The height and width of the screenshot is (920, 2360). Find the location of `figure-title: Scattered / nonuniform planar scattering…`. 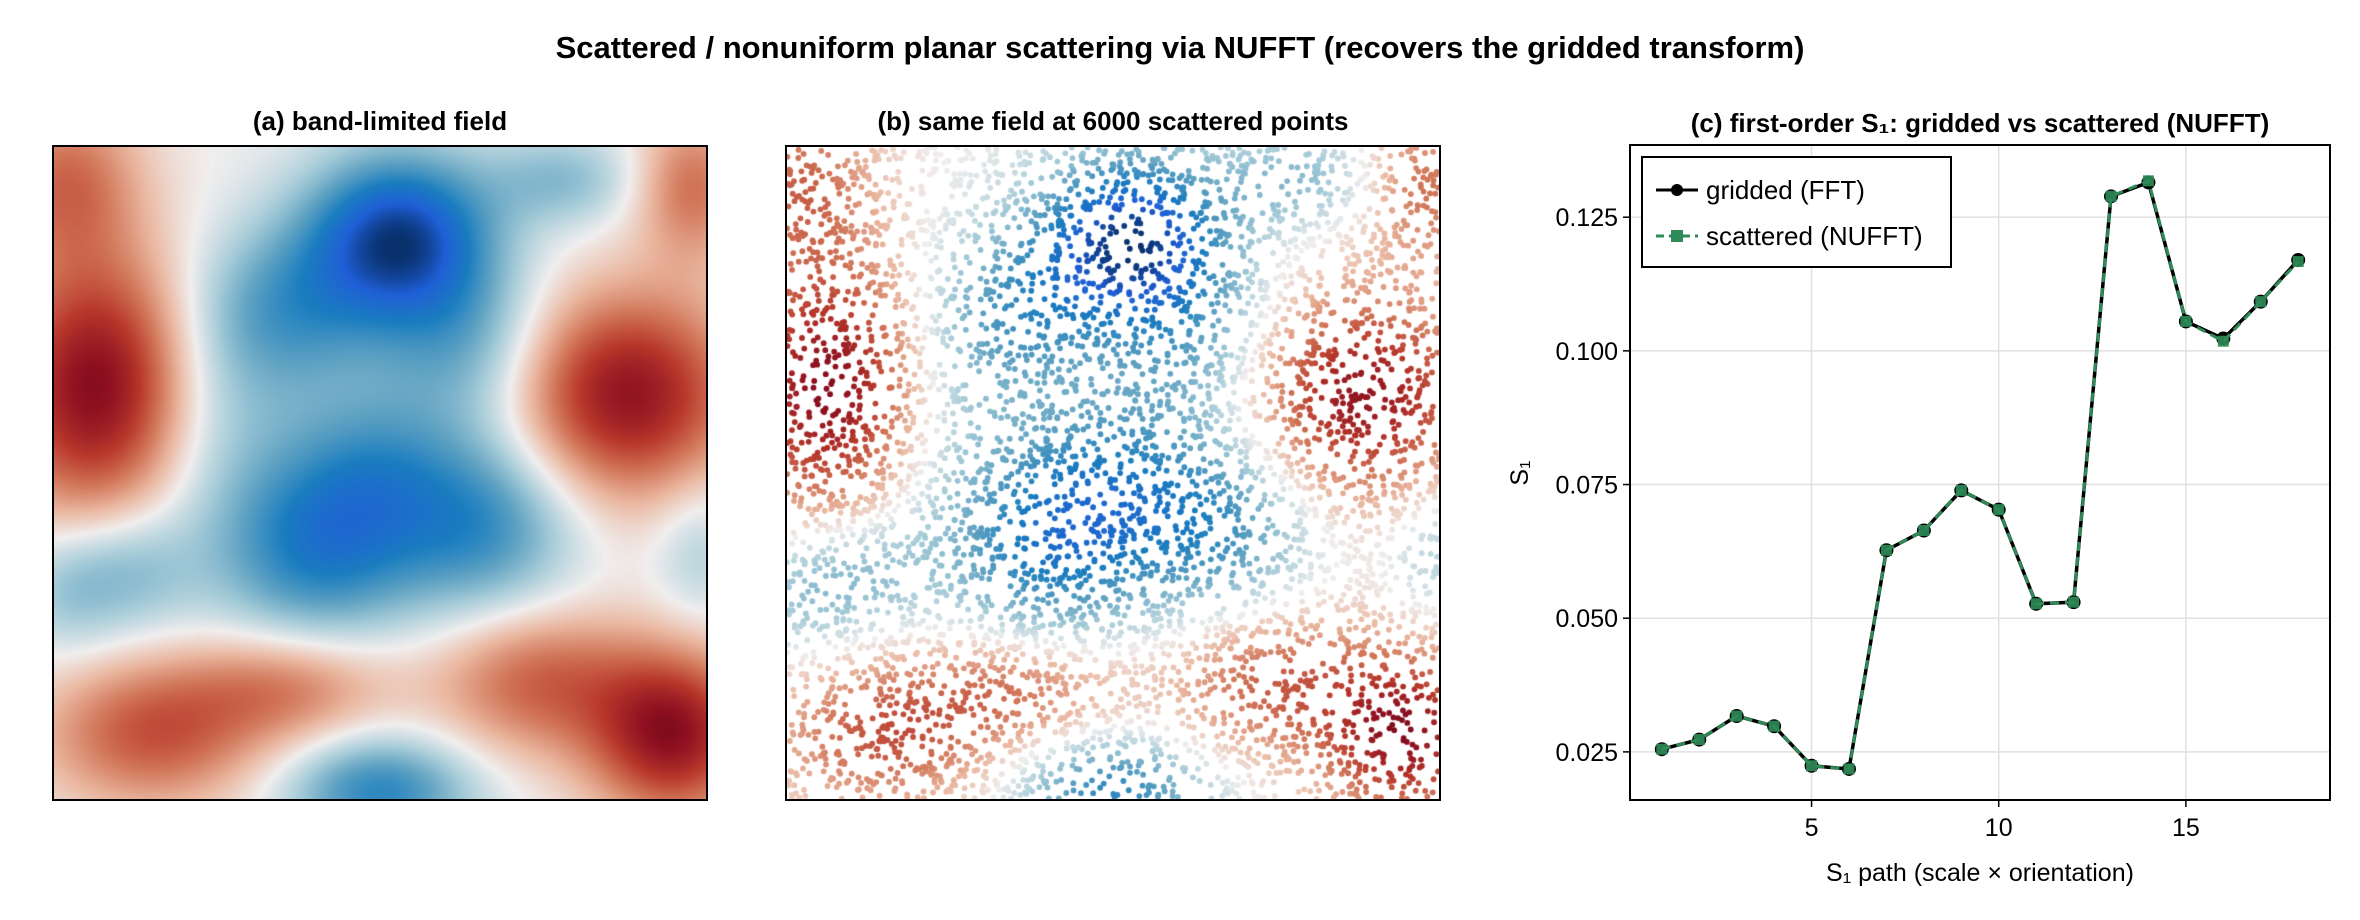

figure-title: Scattered / nonuniform planar scattering… is located at coordinates (1180, 47).